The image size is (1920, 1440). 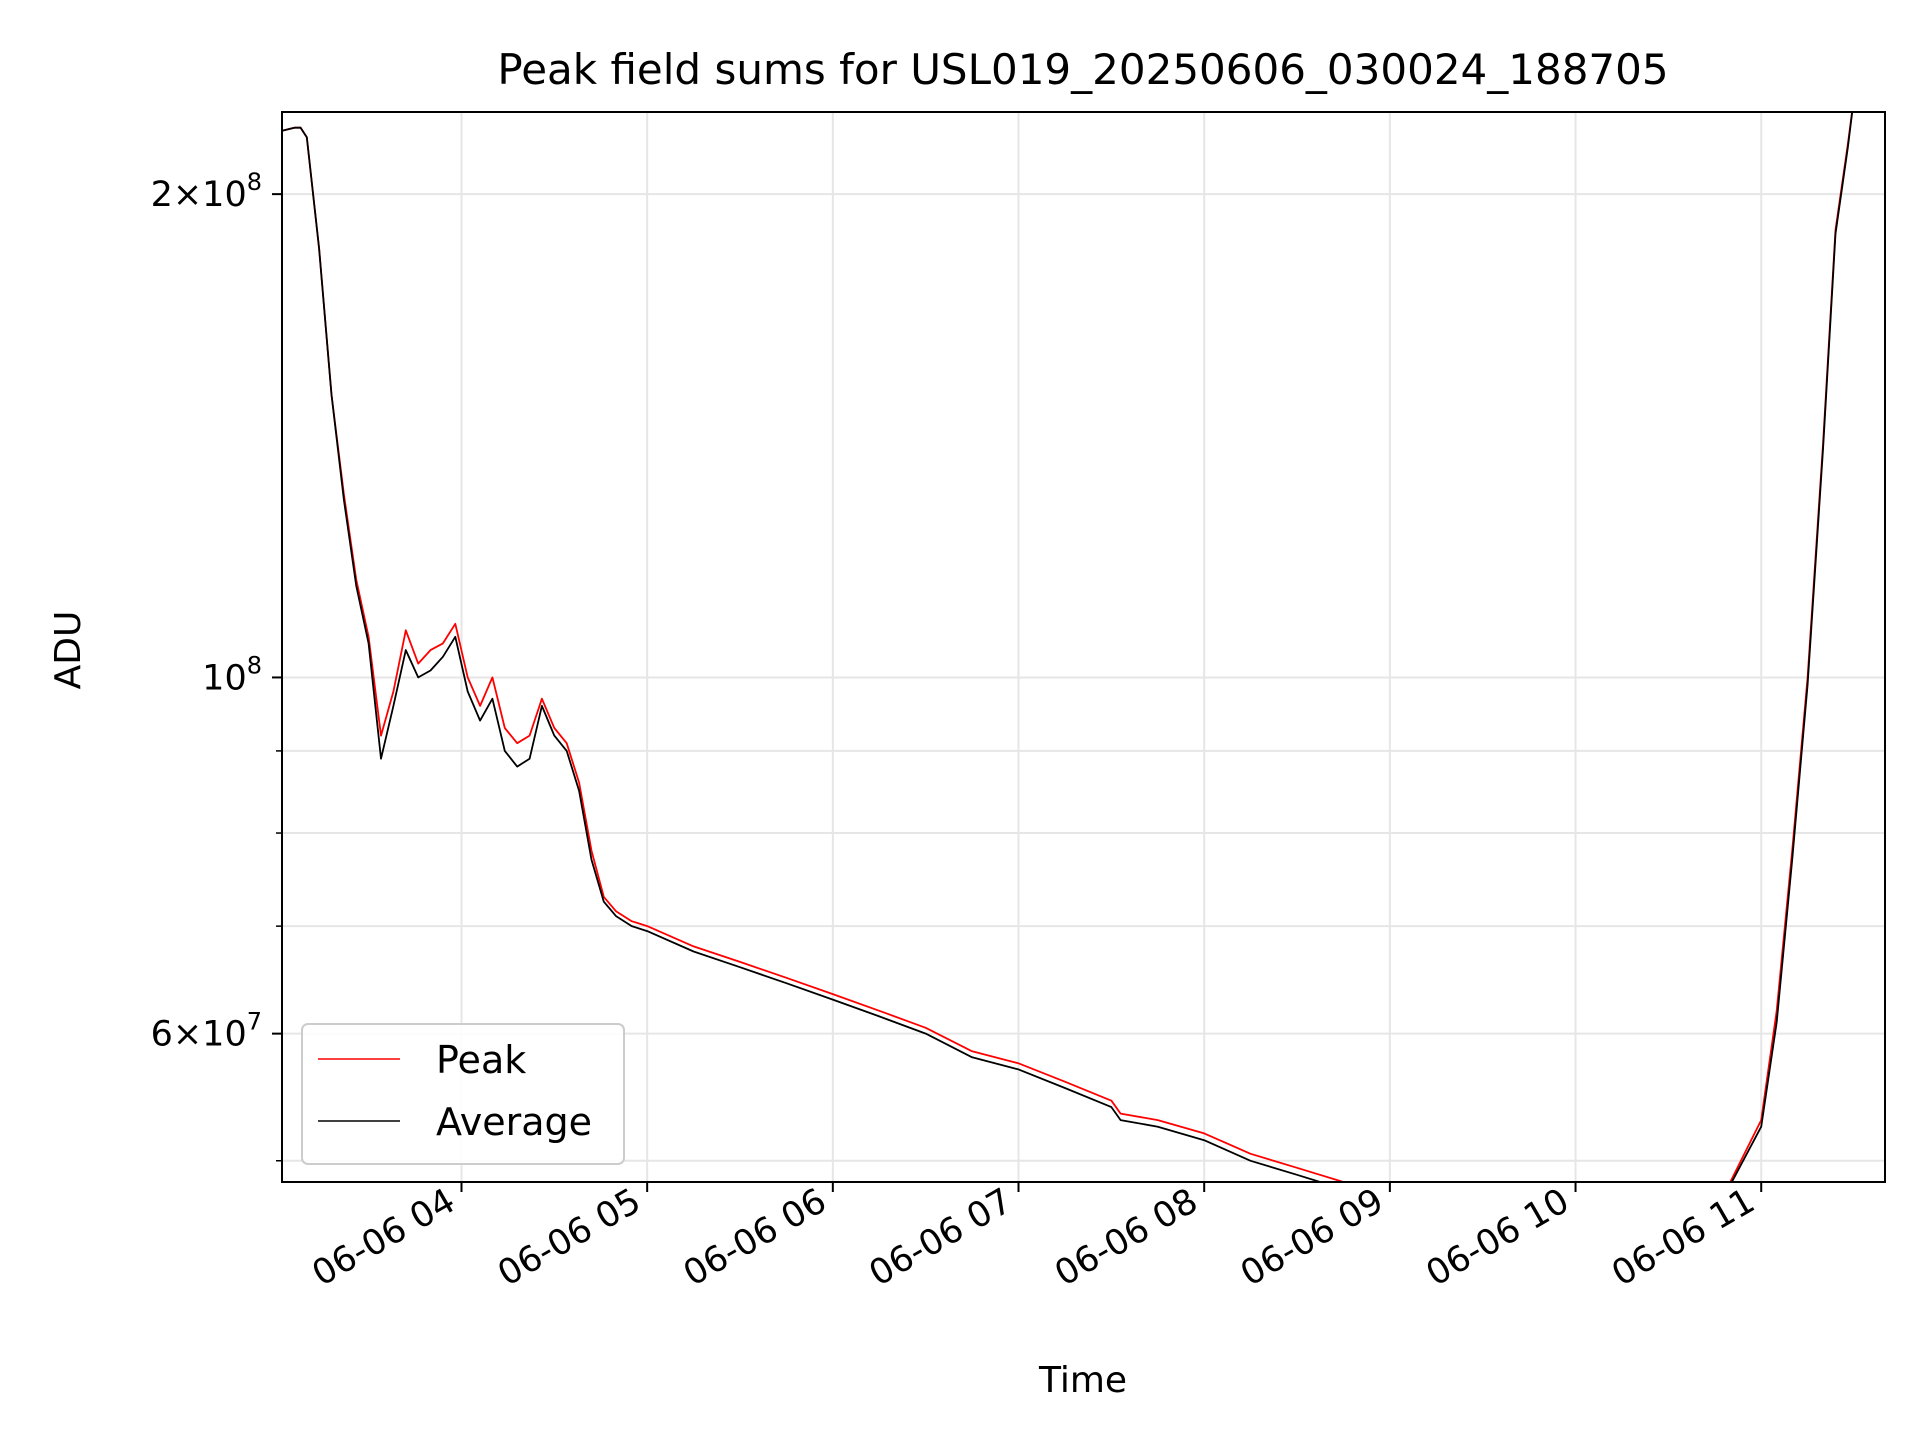 I want to click on y-tick-label: 108, so click(x=232, y=674).